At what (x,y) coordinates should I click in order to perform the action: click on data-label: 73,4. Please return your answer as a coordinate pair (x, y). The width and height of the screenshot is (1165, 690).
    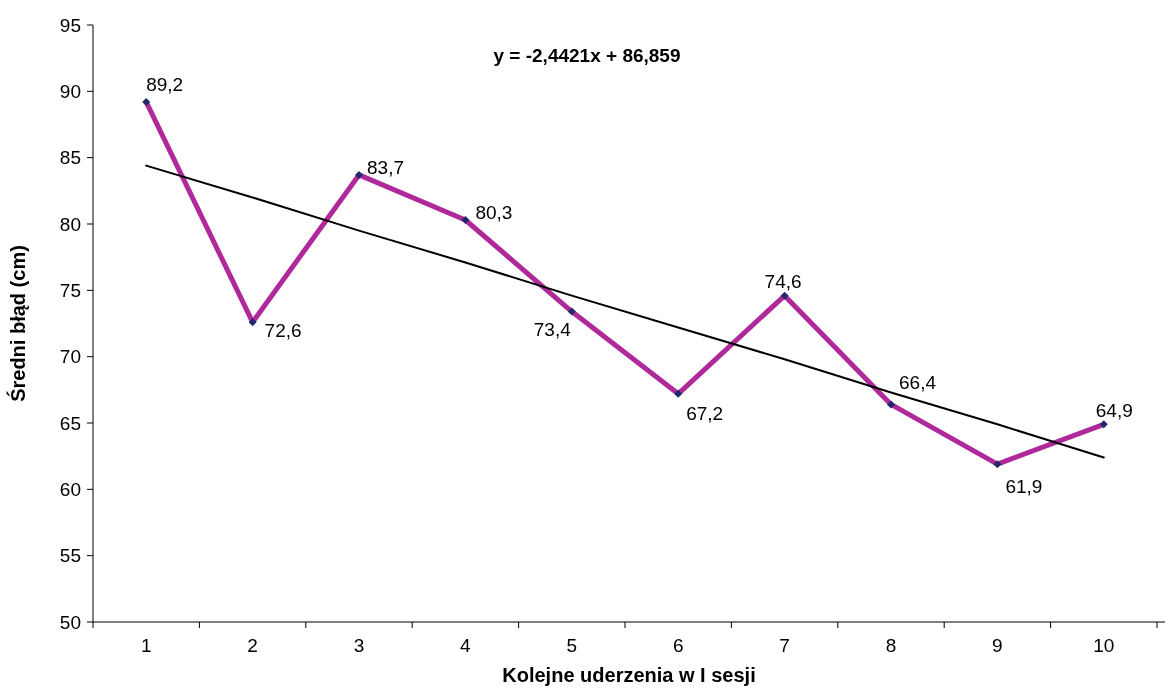
    Looking at the image, I should click on (552, 330).